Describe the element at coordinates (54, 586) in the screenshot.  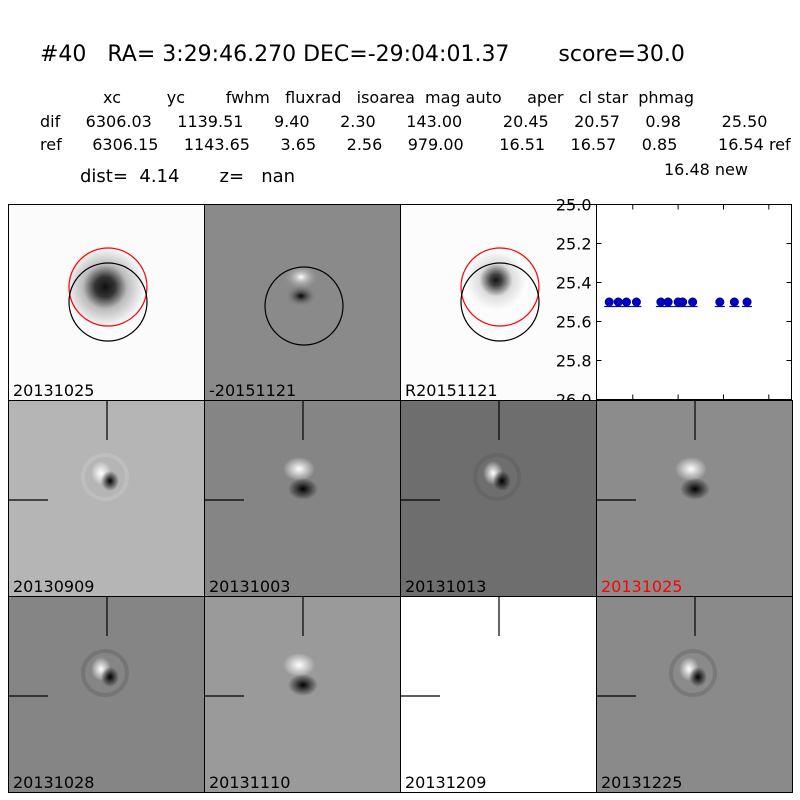
I see `panel-label: 20130909` at that location.